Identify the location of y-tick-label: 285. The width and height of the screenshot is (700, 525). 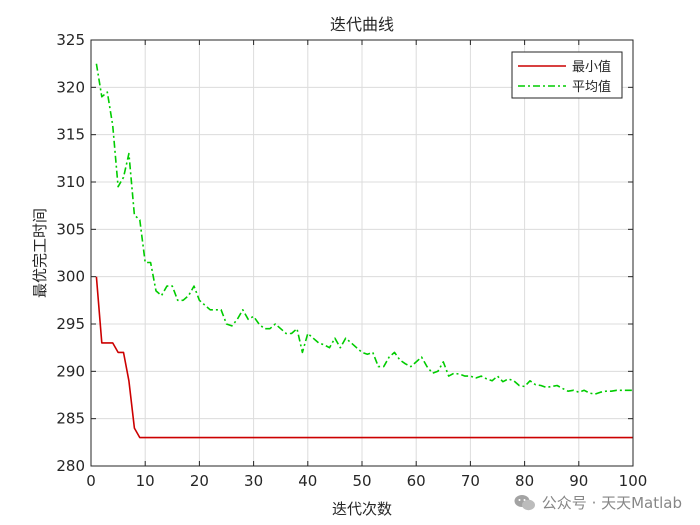
(70, 419).